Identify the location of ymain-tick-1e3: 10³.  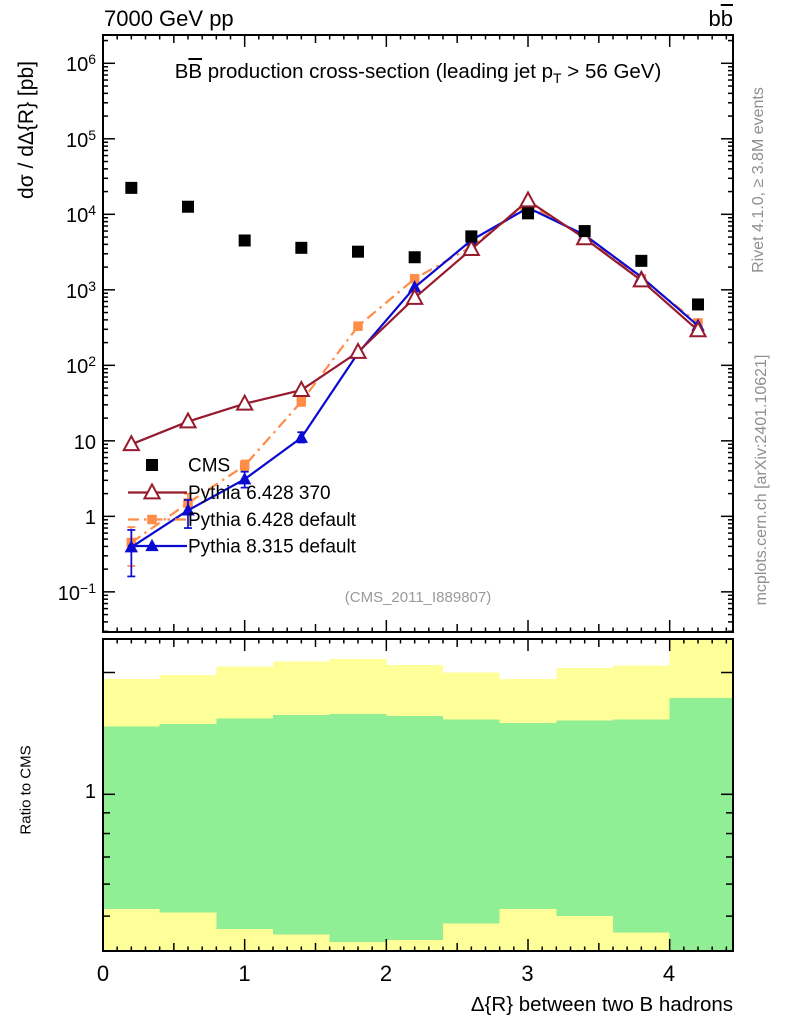
(80, 290).